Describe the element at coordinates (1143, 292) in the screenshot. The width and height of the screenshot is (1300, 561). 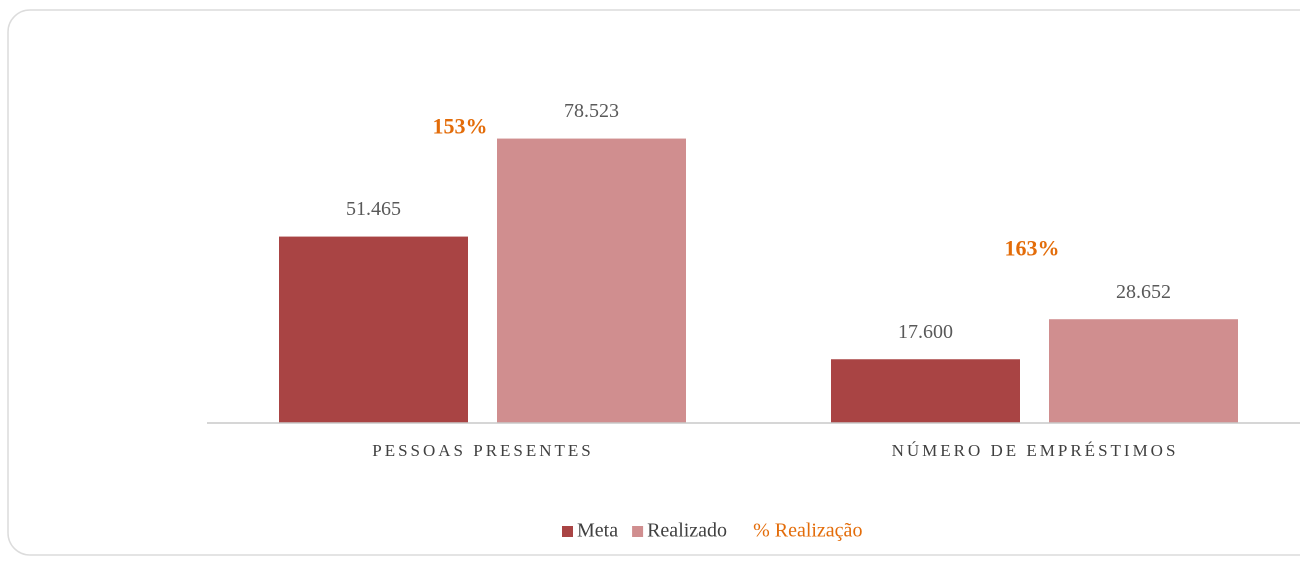
I see `data-label: 28.652` at that location.